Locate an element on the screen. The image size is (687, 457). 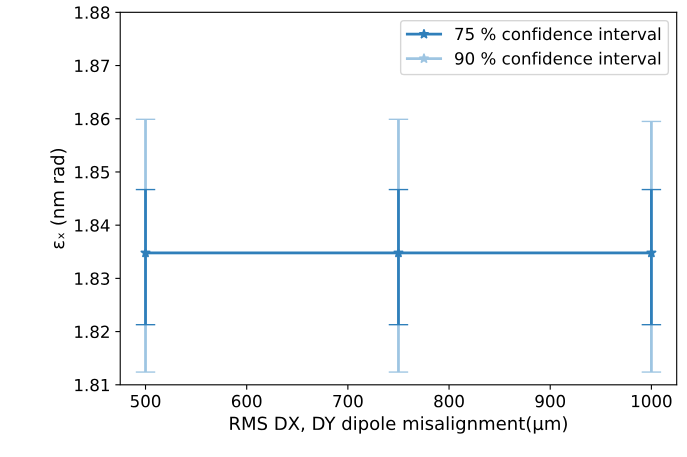
y-tick-label: 1.87 is located at coordinates (92, 66).